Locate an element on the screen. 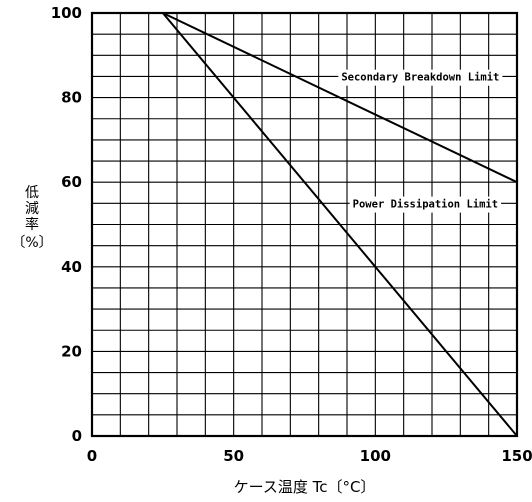 The width and height of the screenshot is (532, 502). y-tick-label: 80 is located at coordinates (71, 98).